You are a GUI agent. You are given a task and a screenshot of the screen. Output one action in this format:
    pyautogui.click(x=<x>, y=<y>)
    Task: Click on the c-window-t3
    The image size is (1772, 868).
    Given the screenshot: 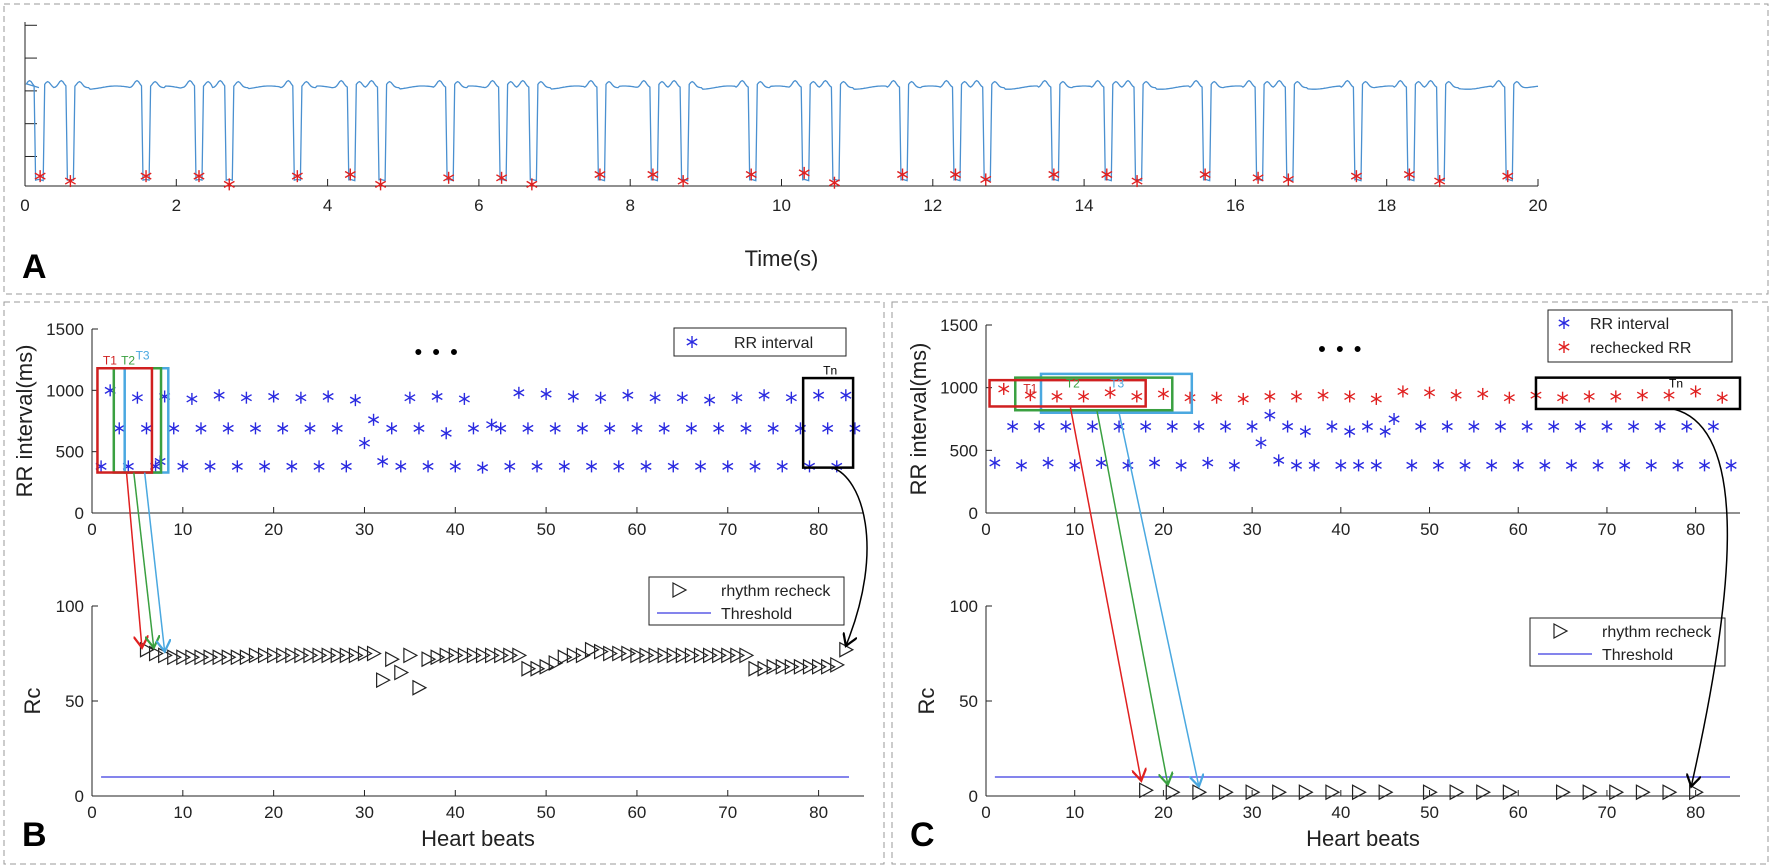 What is the action you would take?
    pyautogui.click(x=1116, y=393)
    